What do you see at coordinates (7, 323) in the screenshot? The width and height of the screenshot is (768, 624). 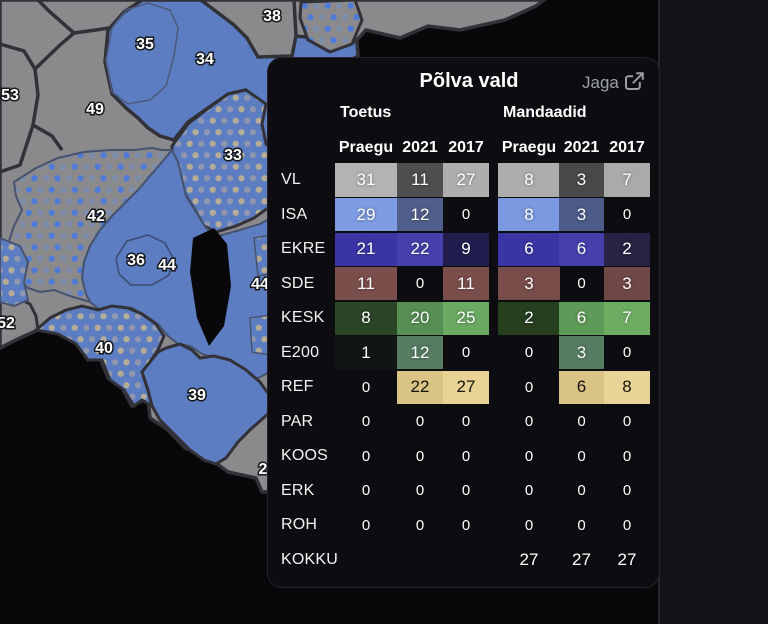 I see `svg-text: 52` at bounding box center [7, 323].